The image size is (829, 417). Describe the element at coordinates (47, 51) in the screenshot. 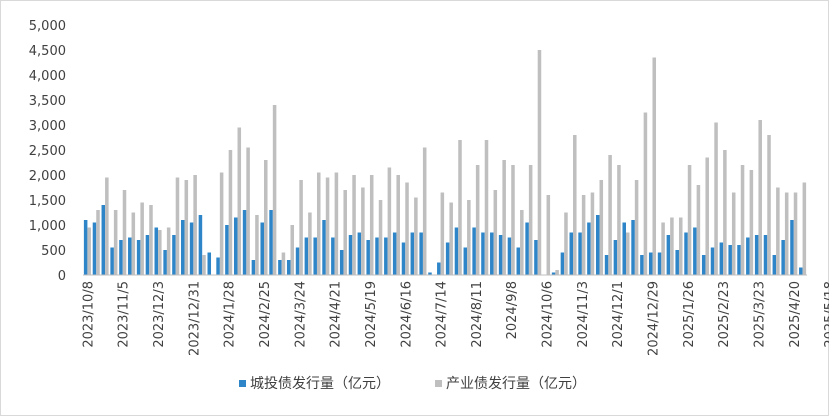

I see `y-tick-label: 4,500` at that location.